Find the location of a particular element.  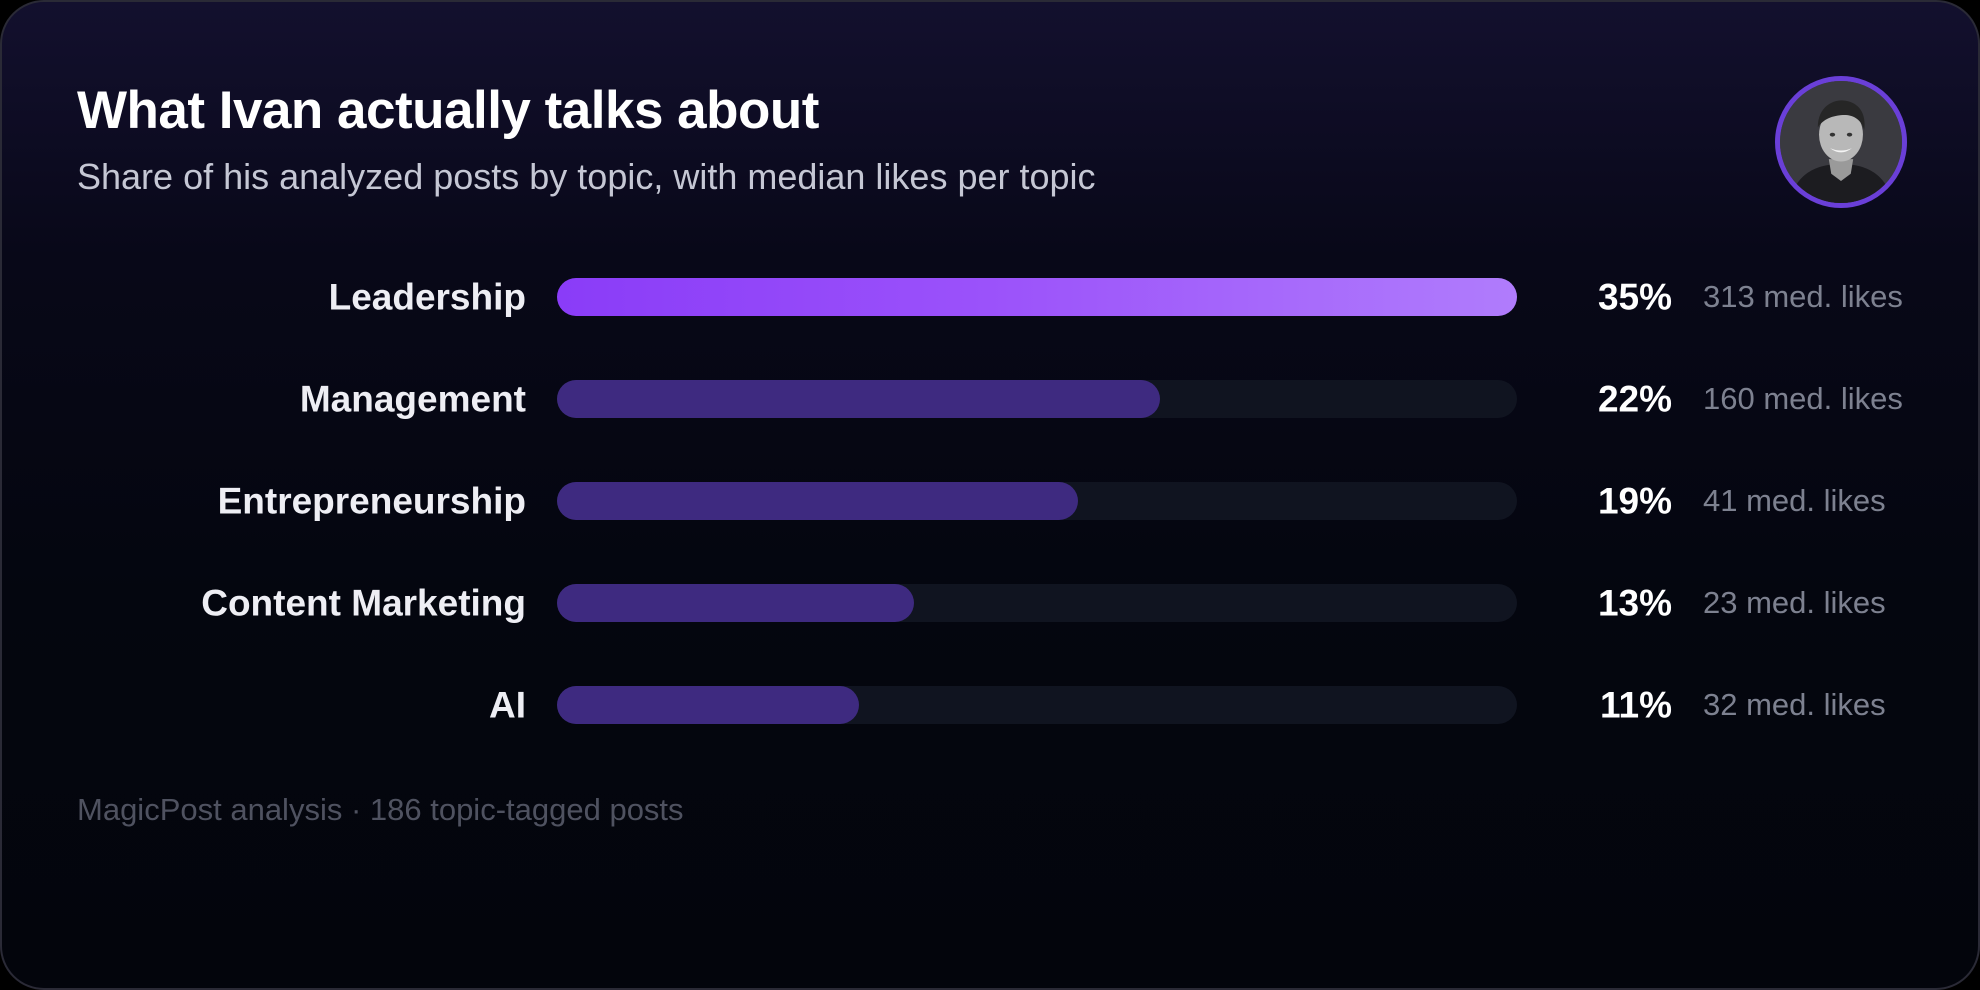

value-label: 13% is located at coordinates (1634, 603).